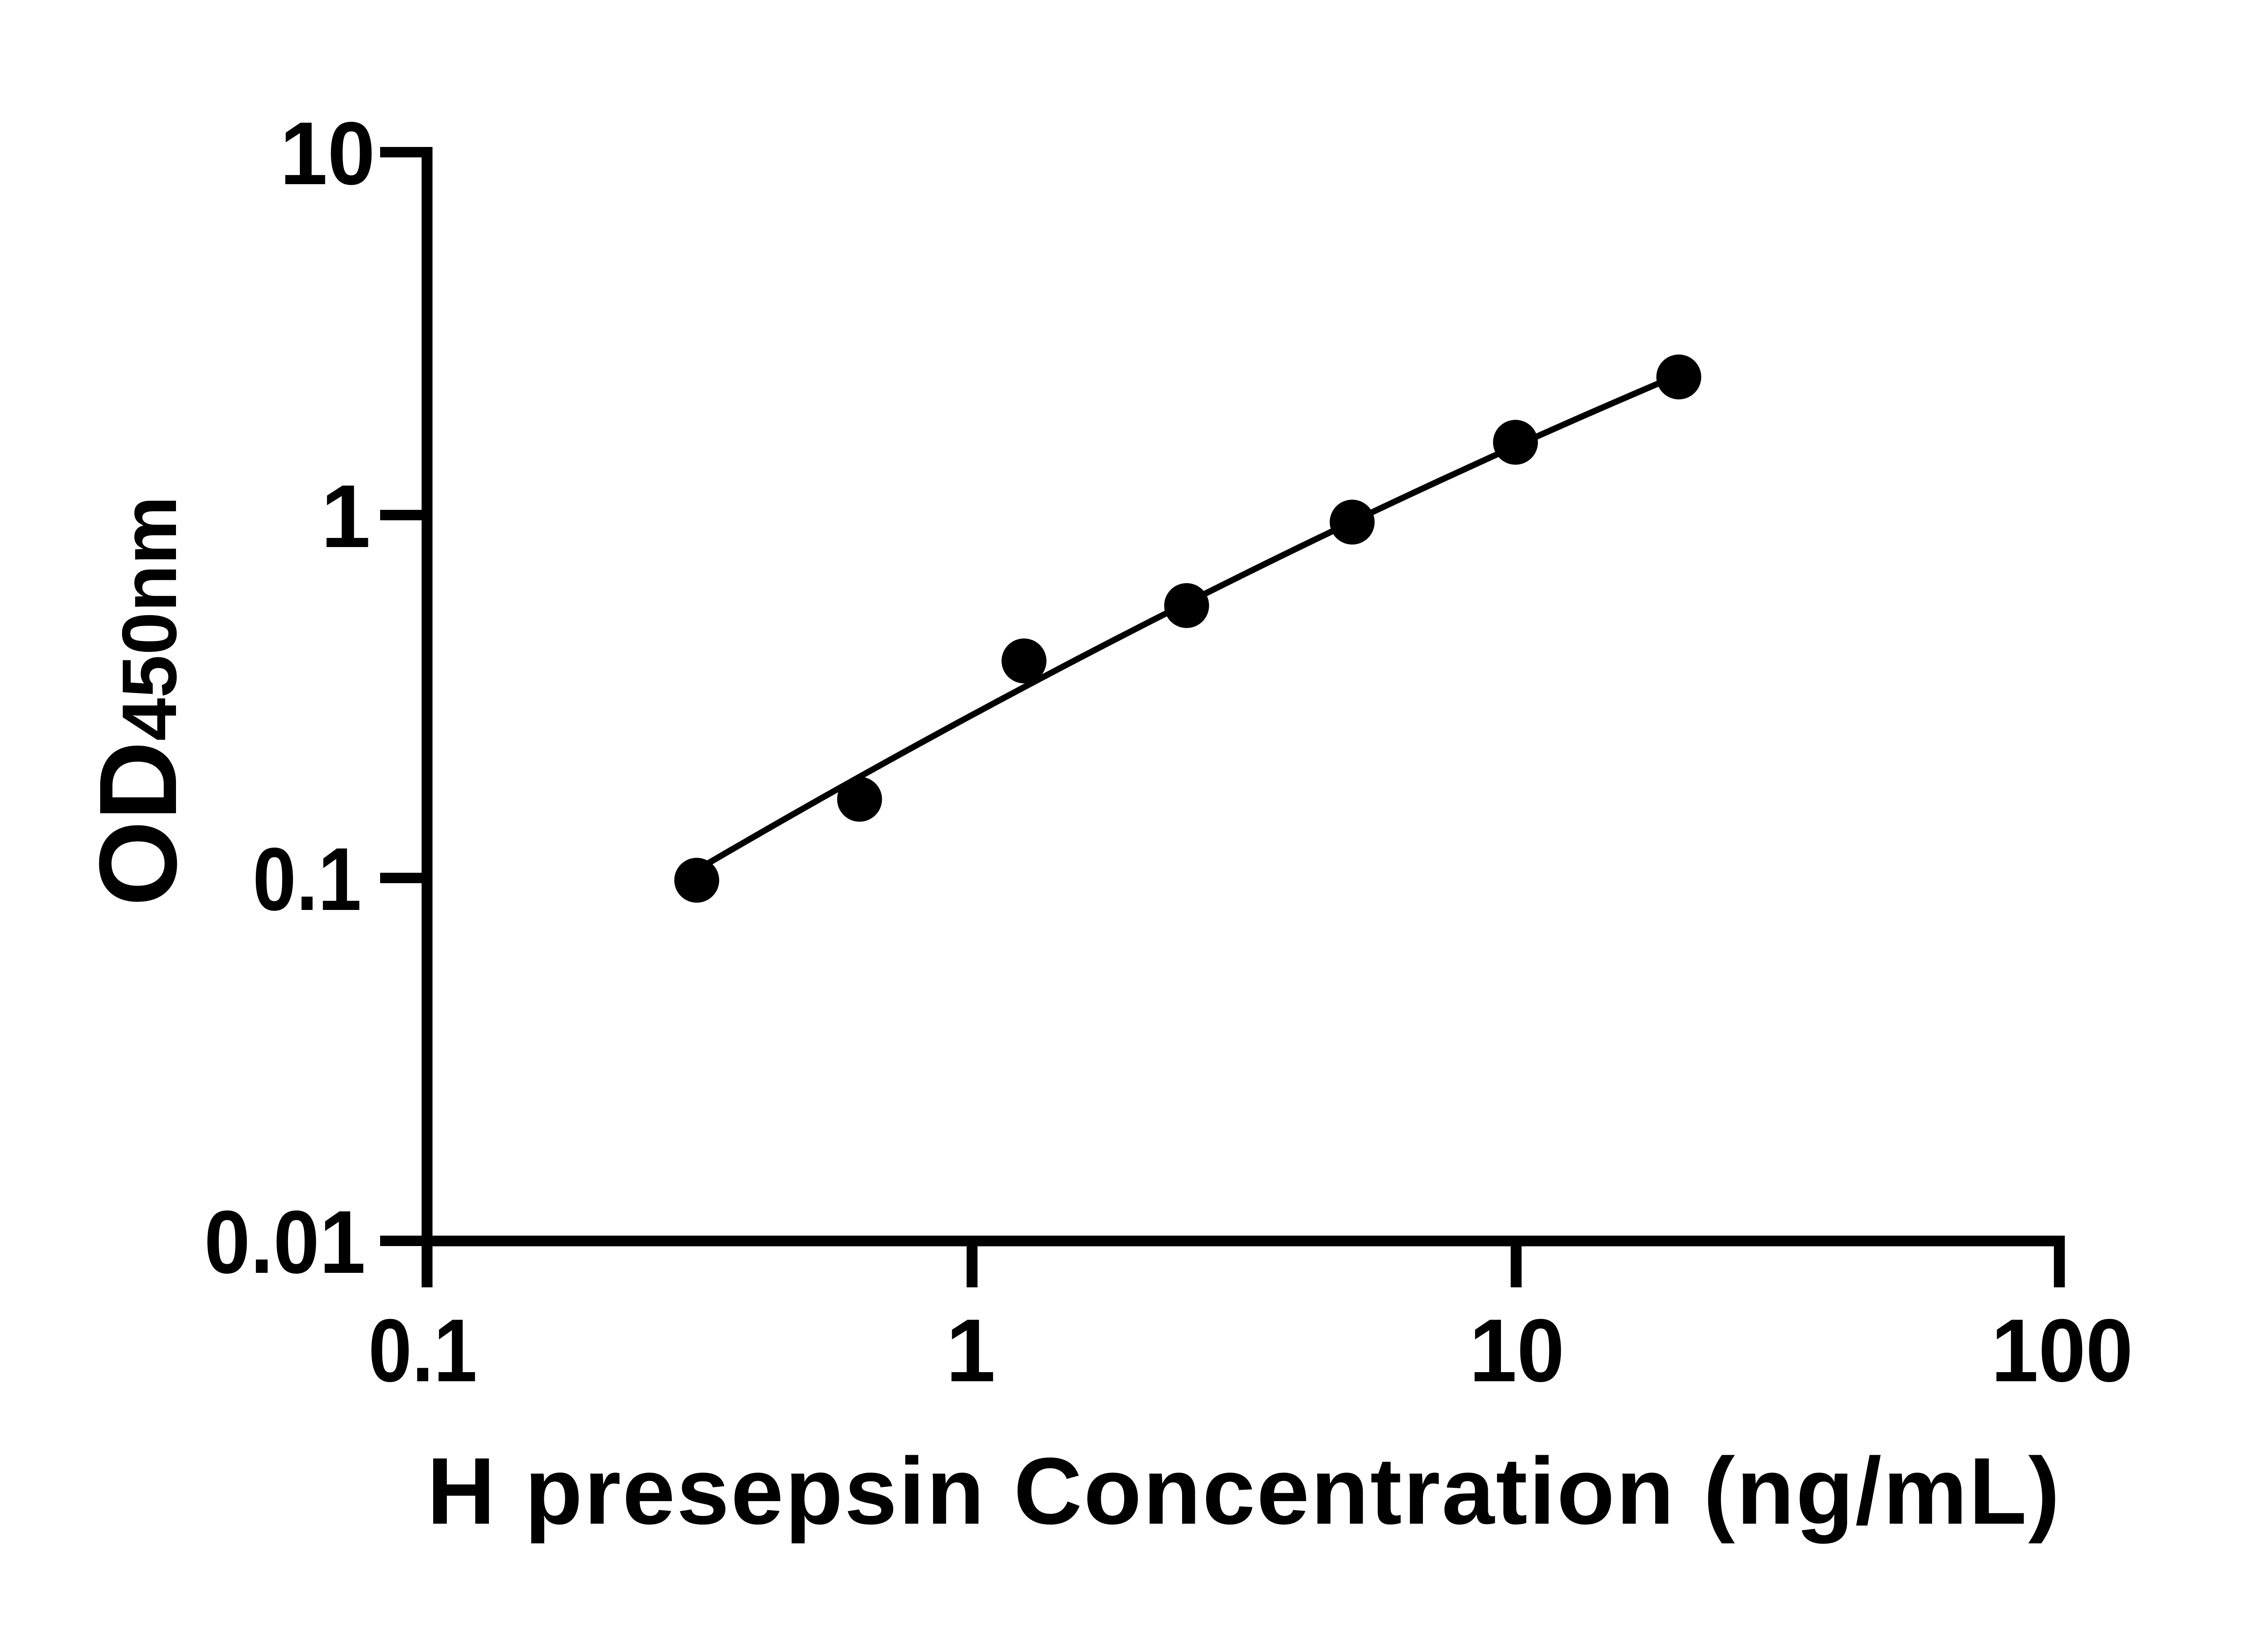 Image resolution: width=2268 pixels, height=1633 pixels. I want to click on svg-text:H presepsin Concentration (ng/: H presepsin Concentration (ng/mL), so click(1243, 1491).